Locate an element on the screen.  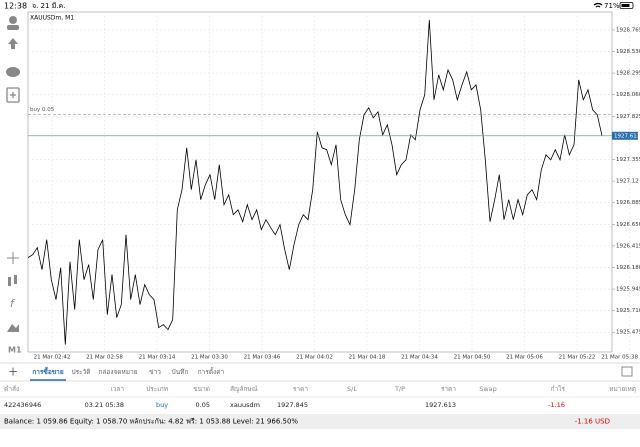
table-header: ขนาด is located at coordinates (201, 389).